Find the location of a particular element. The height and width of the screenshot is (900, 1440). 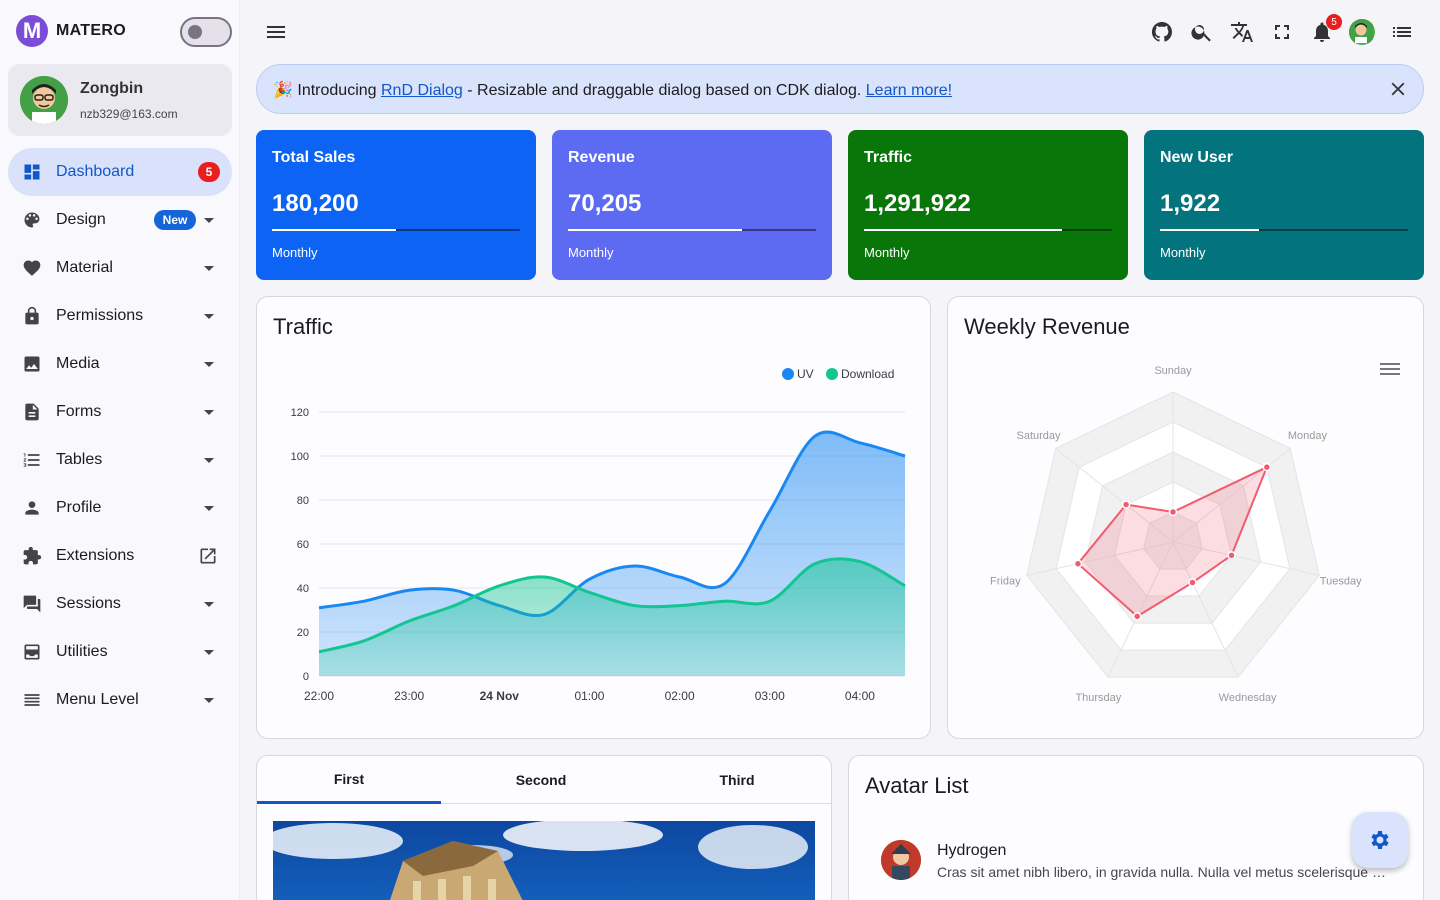

sidebar-notice-button is located at coordinates (1402, 32).